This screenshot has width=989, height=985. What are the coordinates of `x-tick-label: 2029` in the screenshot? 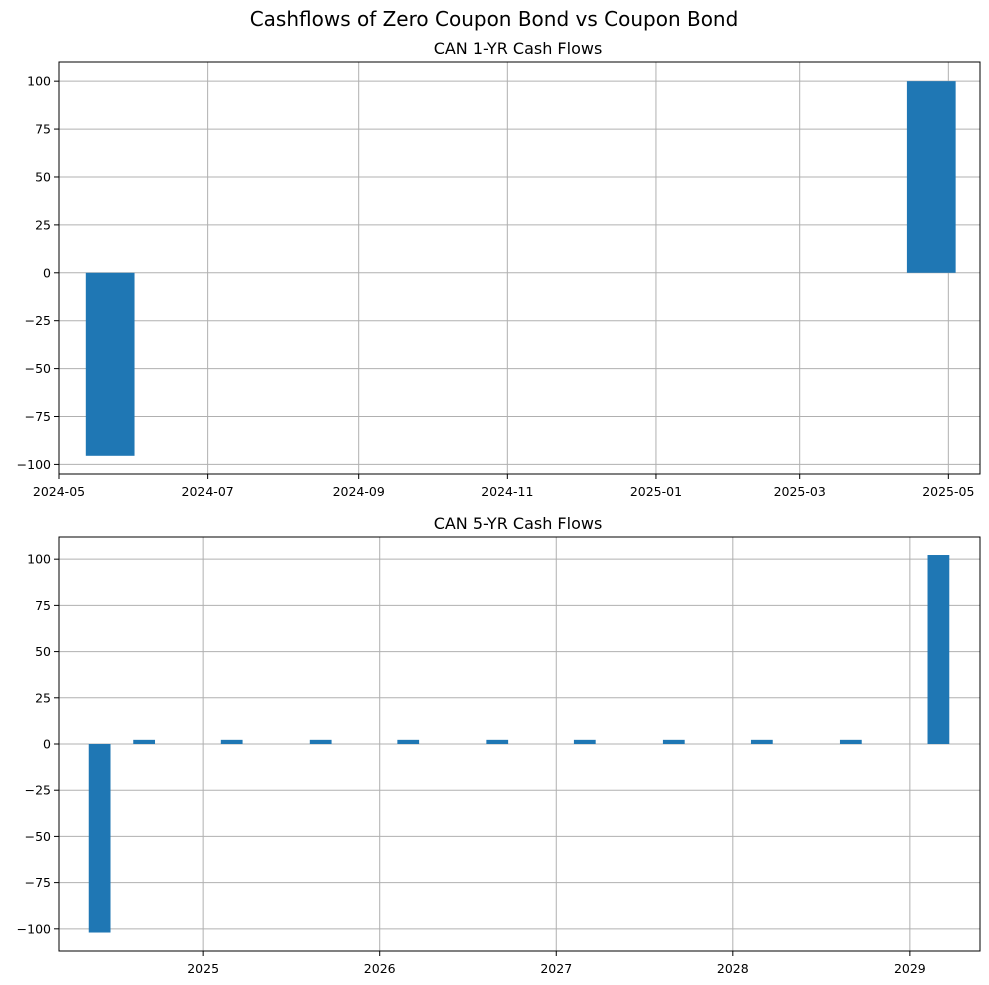 It's located at (910, 968).